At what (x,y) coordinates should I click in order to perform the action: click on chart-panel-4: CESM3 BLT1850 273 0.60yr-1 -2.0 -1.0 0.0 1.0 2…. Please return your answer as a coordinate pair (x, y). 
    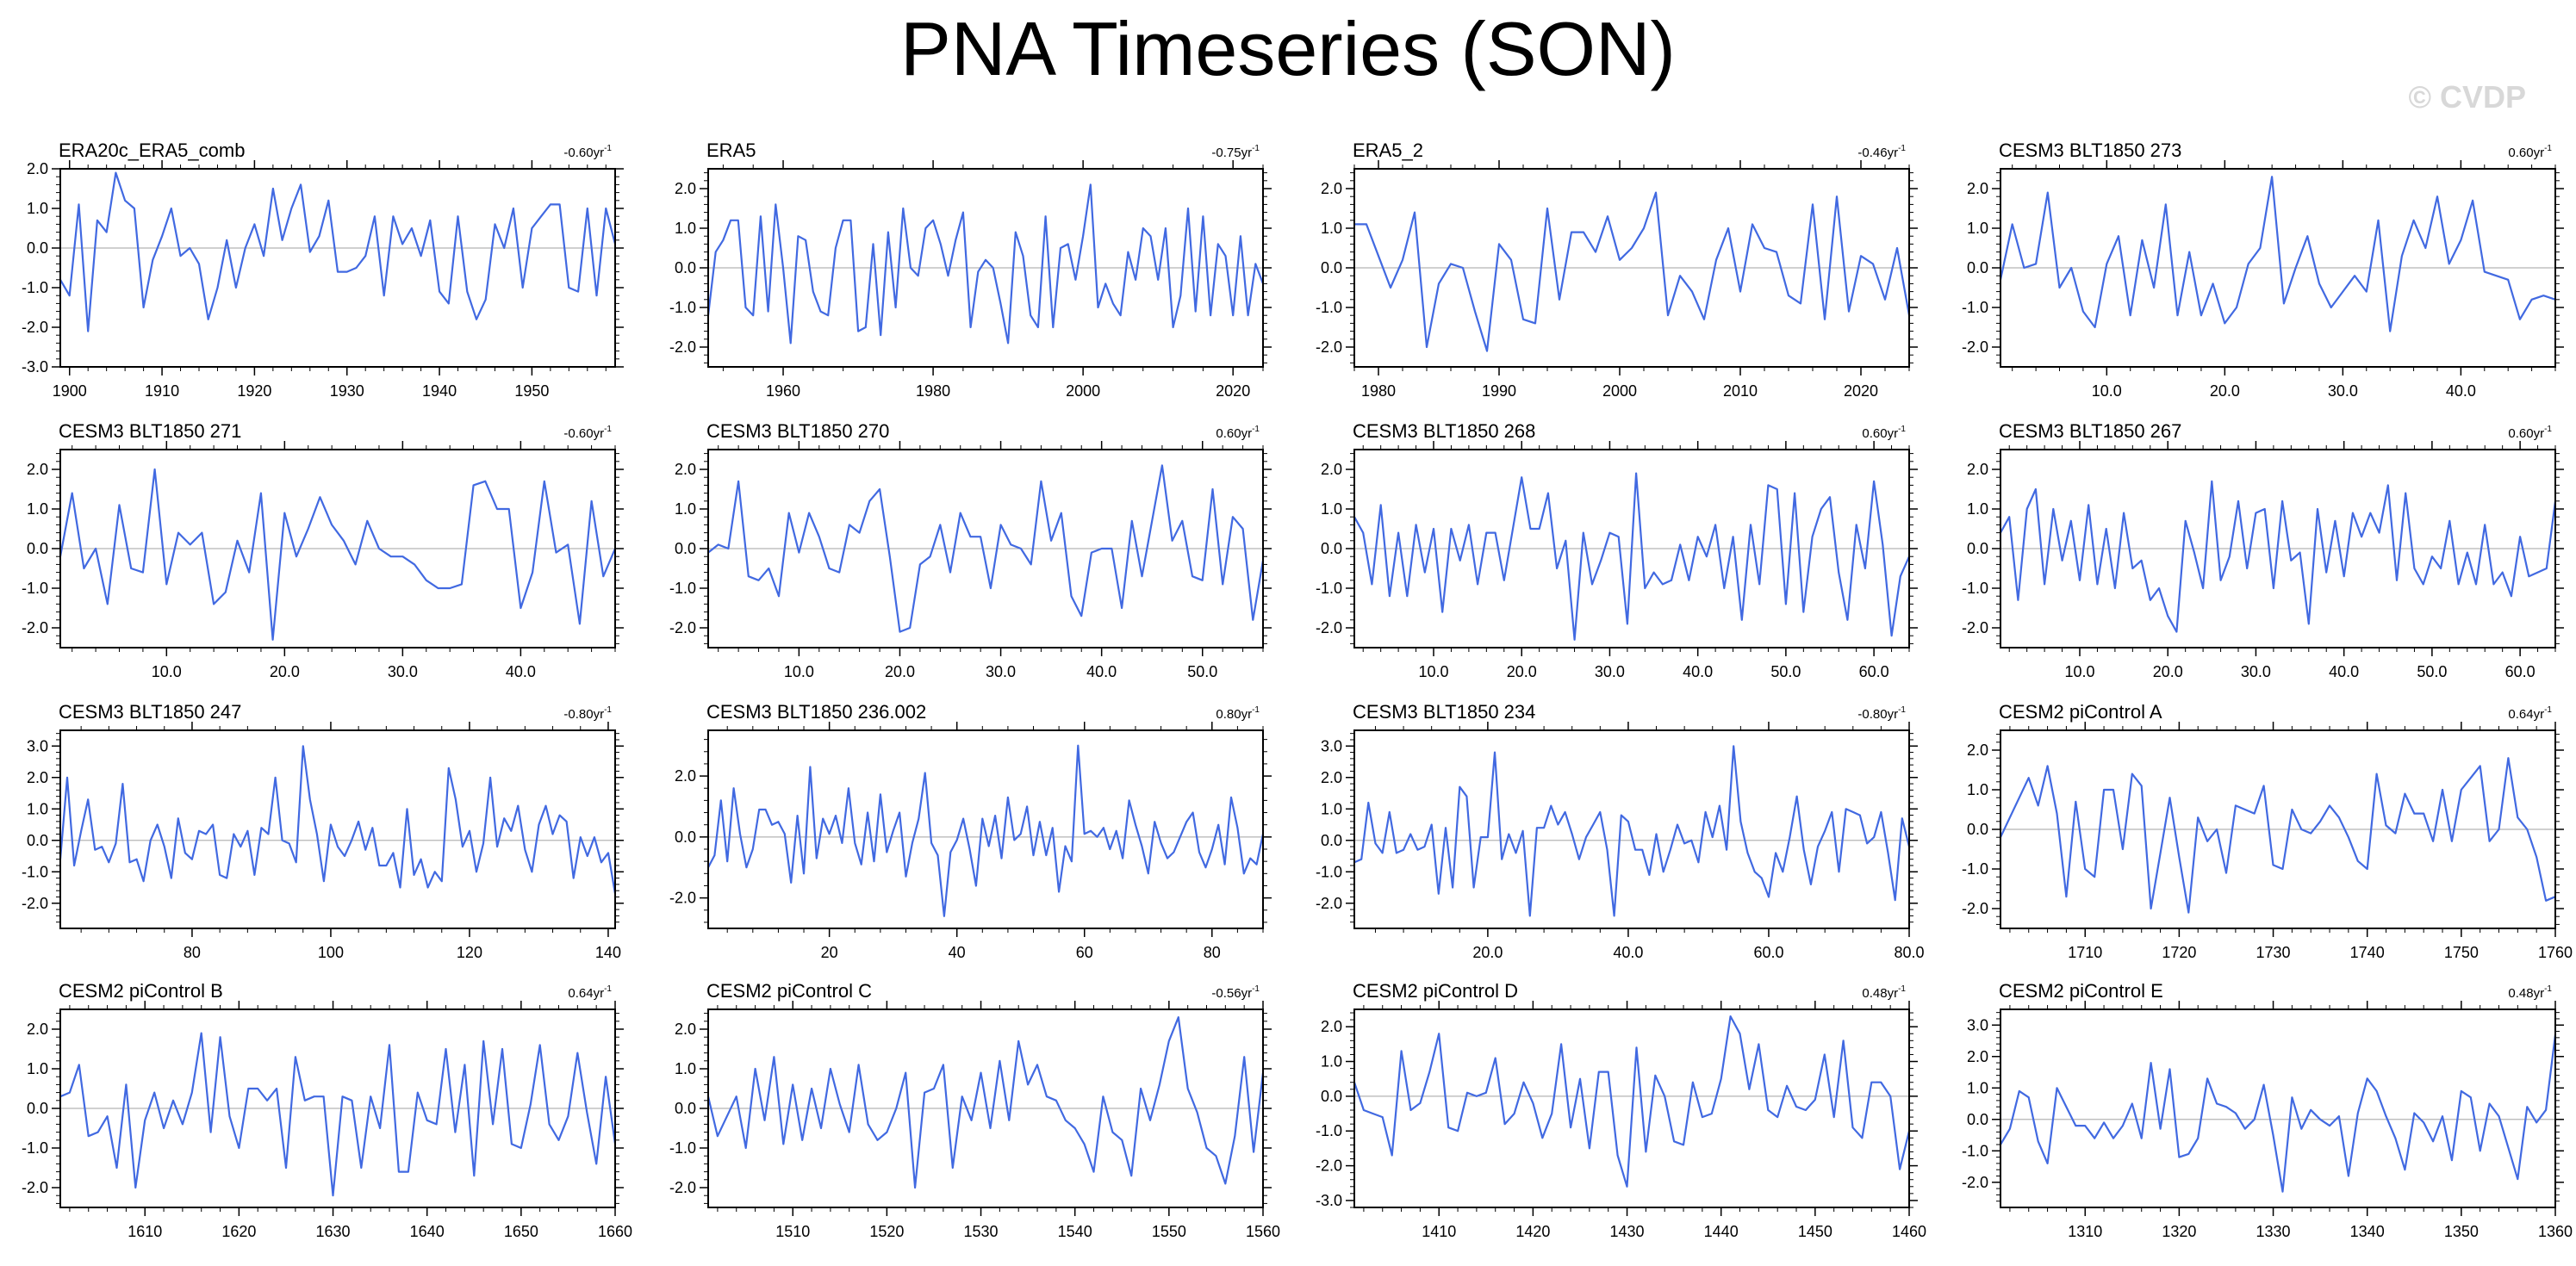
    Looking at the image, I should click on (2263, 270).